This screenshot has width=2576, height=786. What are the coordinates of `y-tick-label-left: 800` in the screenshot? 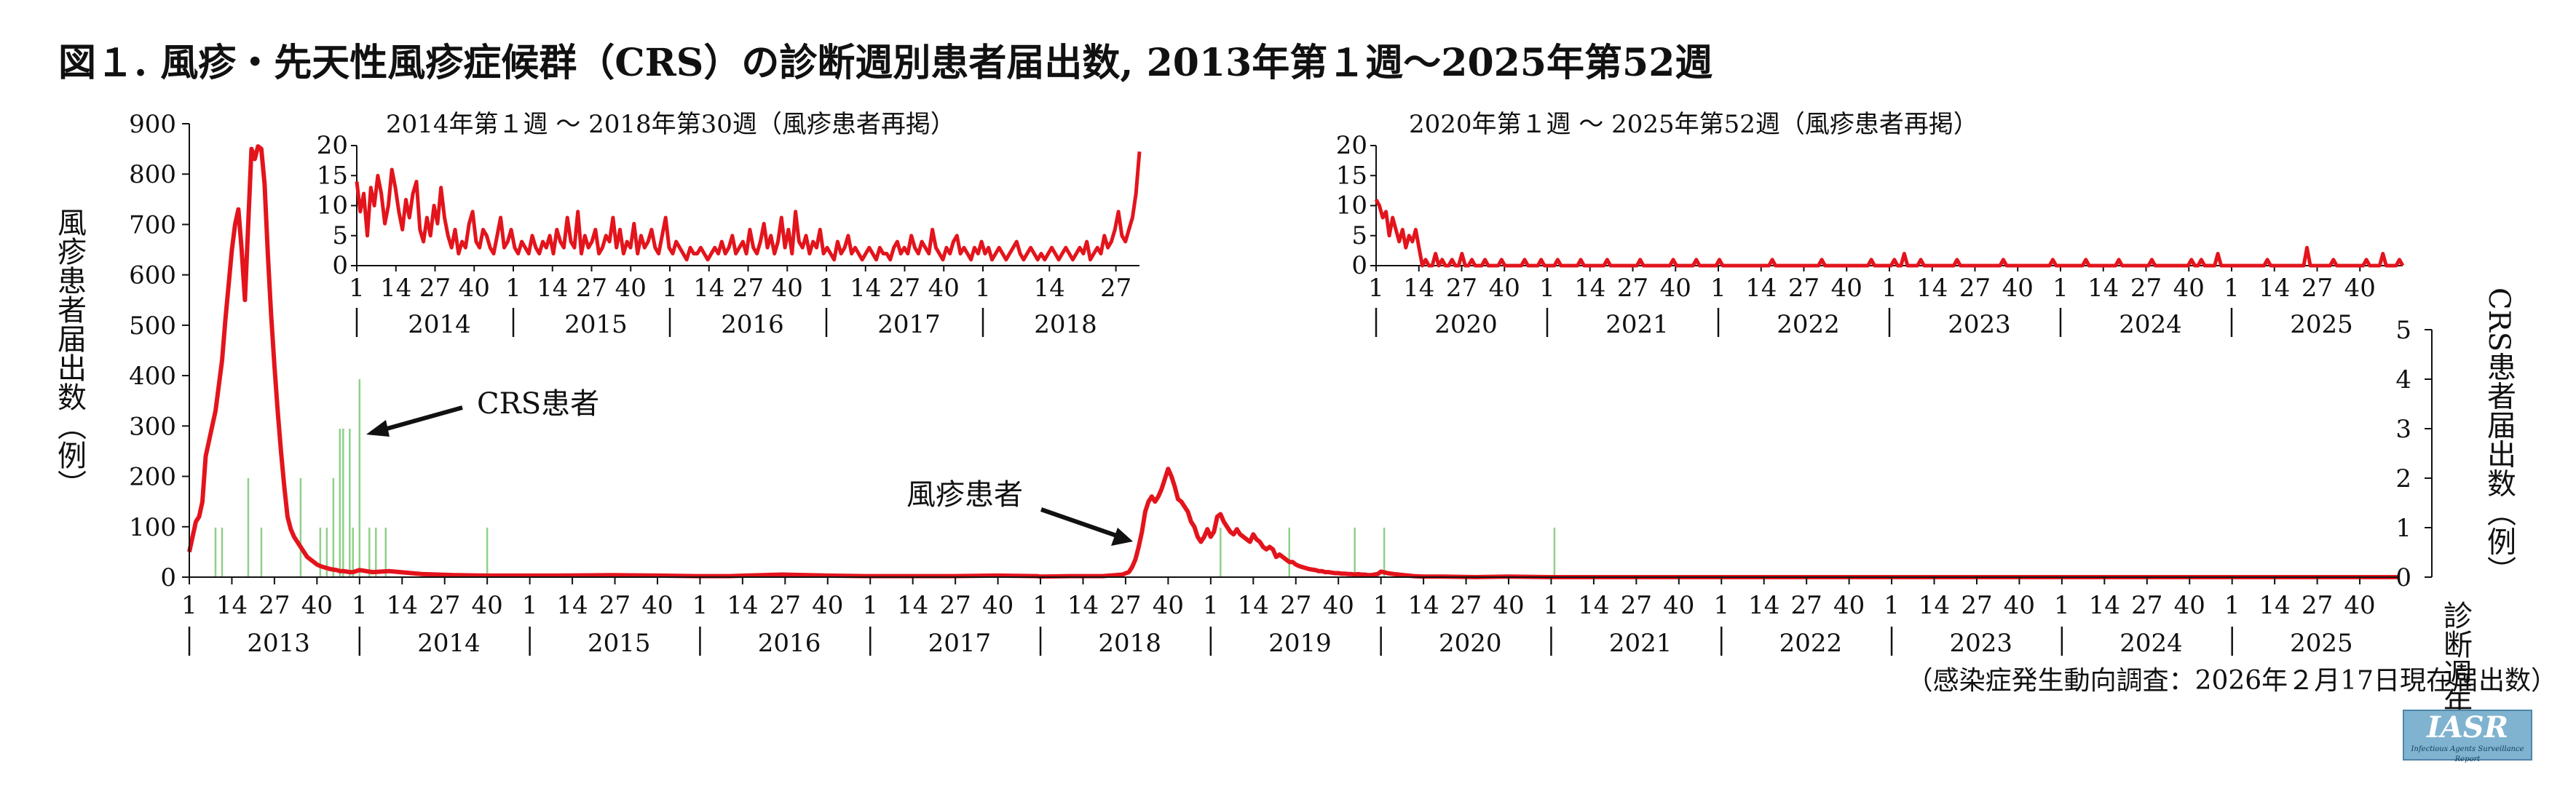 It's located at (152, 174).